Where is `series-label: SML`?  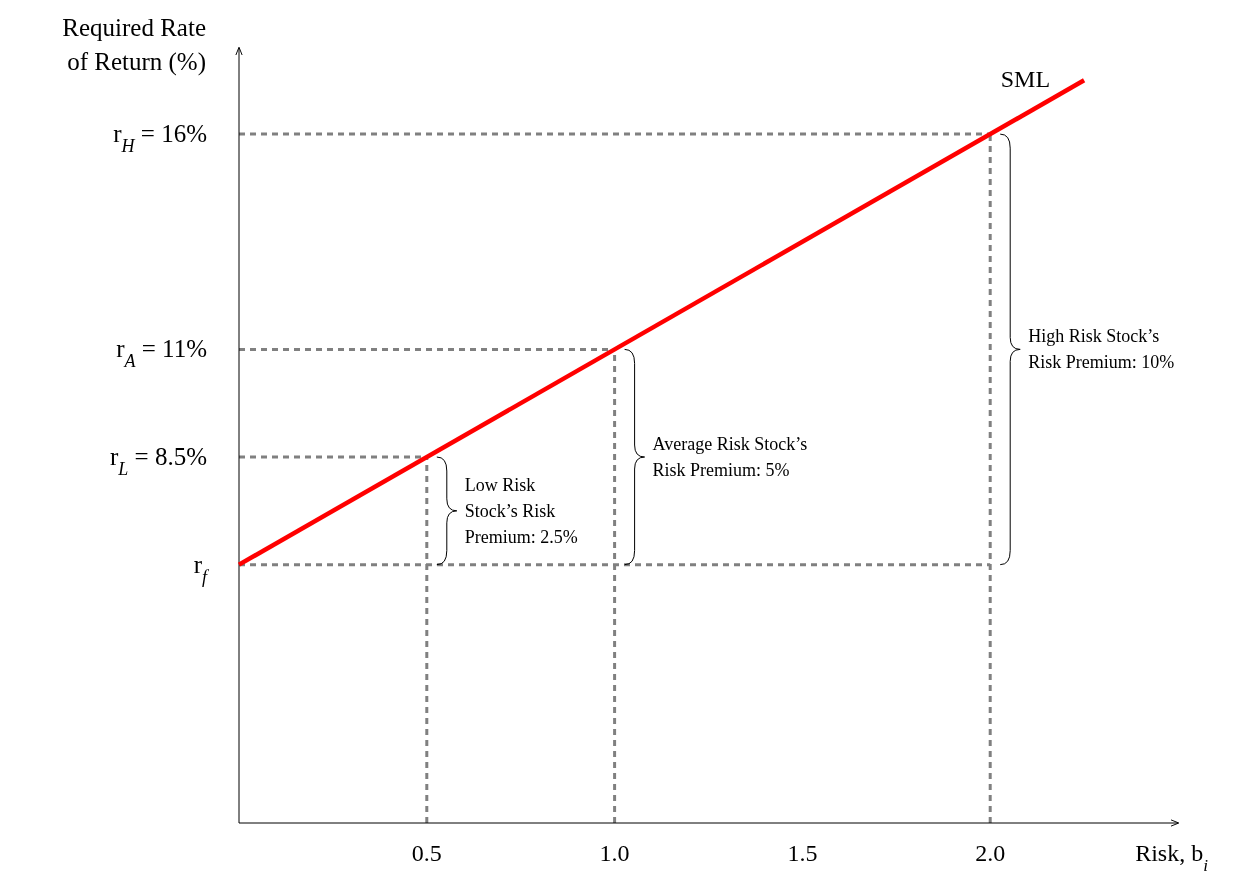 series-label: SML is located at coordinates (1025, 79).